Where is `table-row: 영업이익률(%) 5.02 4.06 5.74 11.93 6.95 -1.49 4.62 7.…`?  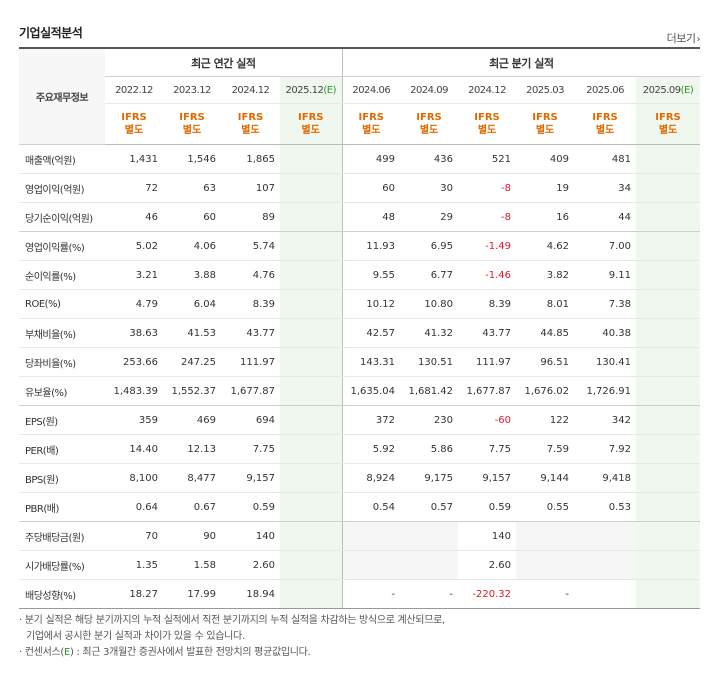
table-row: 영업이익률(%) 5.02 4.06 5.74 11.93 6.95 -1.49 4.62 7.… is located at coordinates (360, 246).